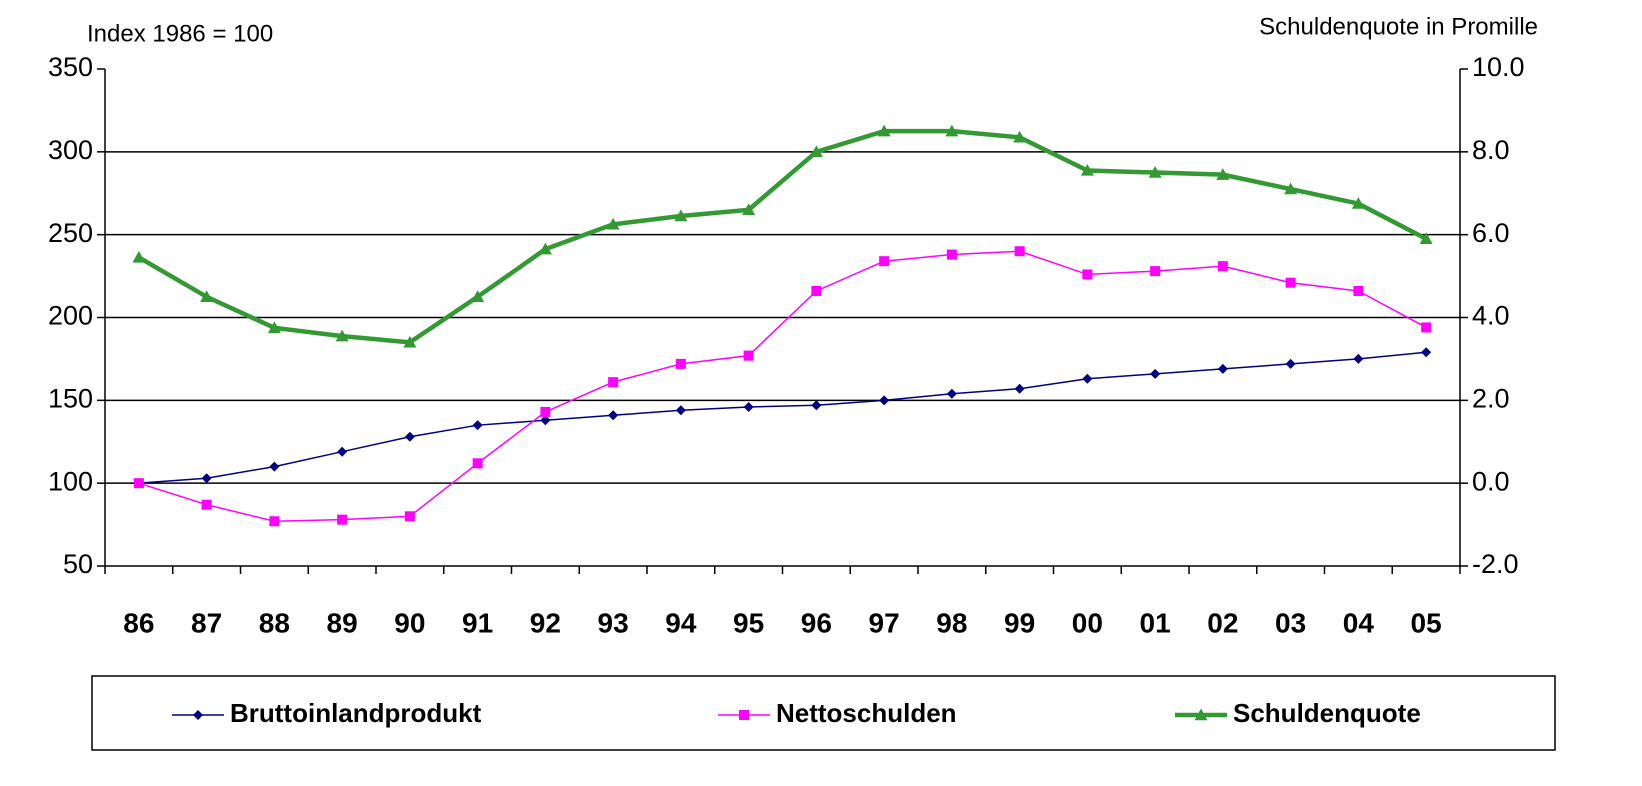 Image resolution: width=1642 pixels, height=786 pixels. I want to click on y-tick-label: 250, so click(70, 233).